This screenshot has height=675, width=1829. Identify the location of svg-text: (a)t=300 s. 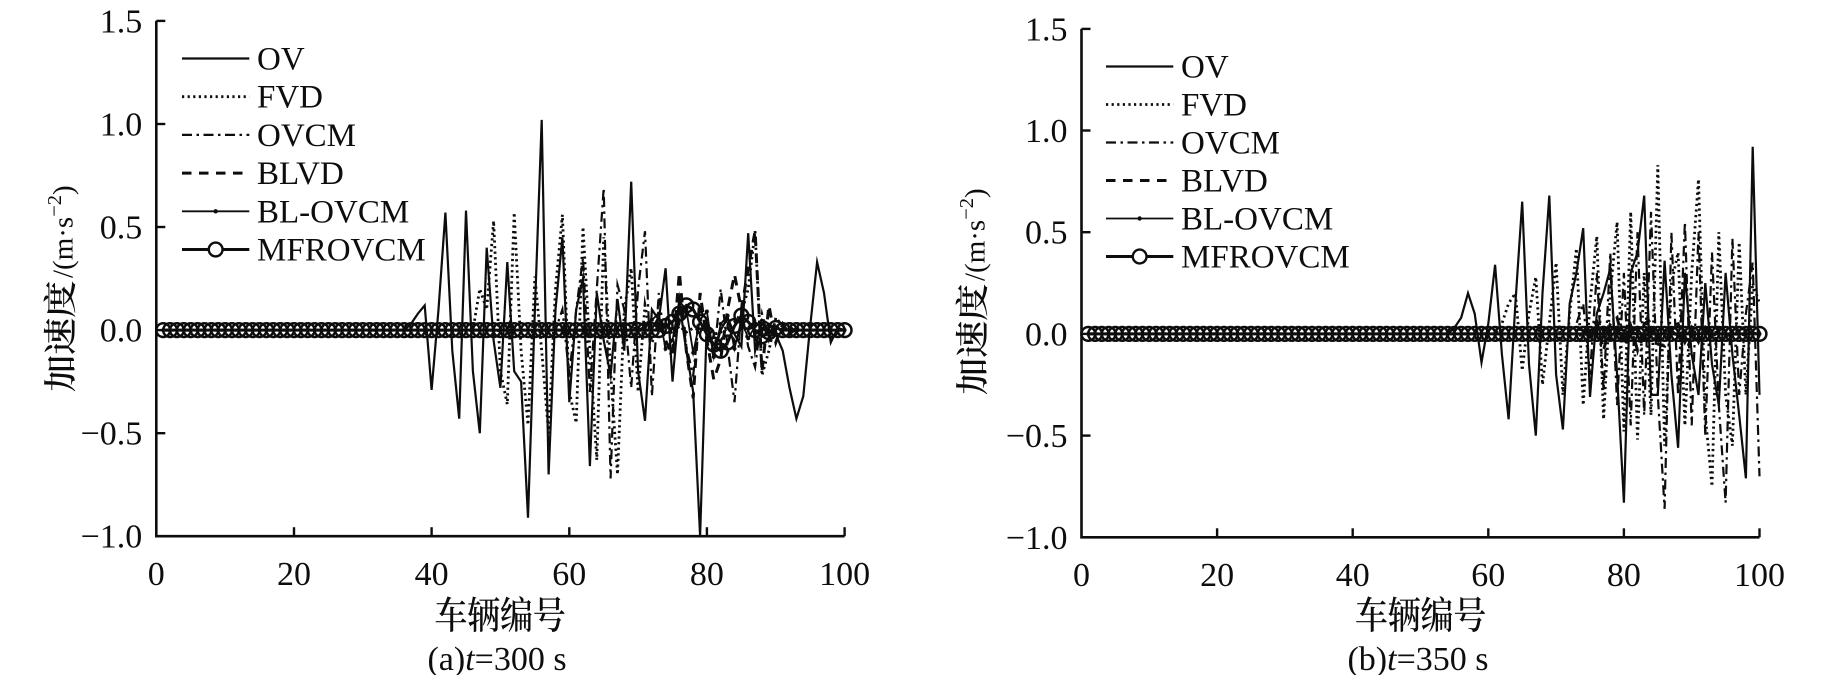
(496, 658).